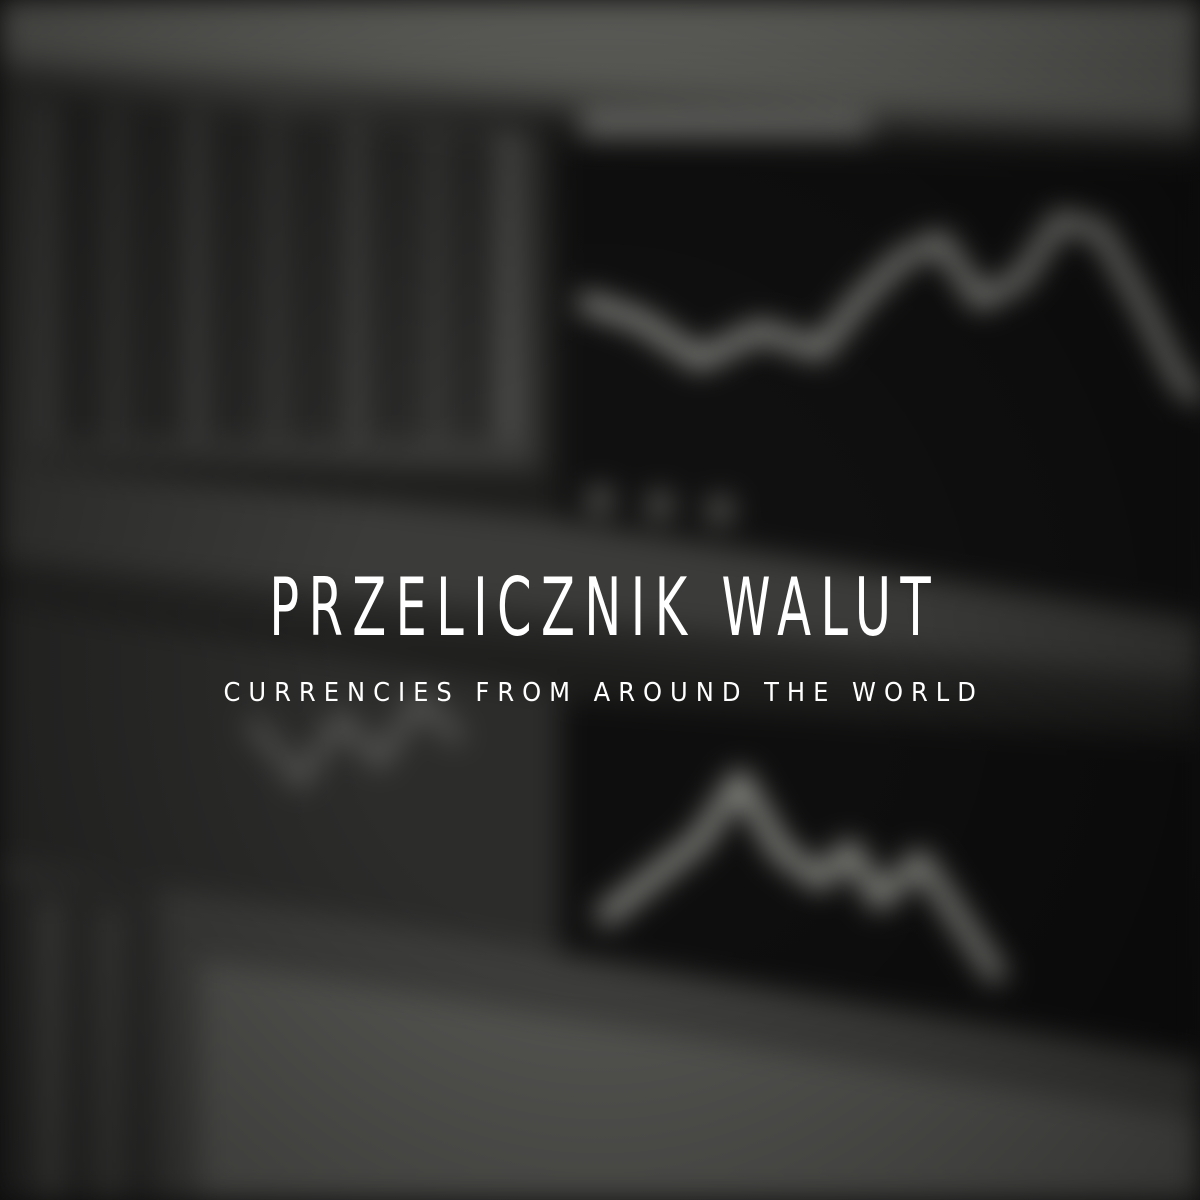 Image resolution: width=1200 pixels, height=1200 pixels. What do you see at coordinates (603, 693) in the screenshot?
I see `page-subtitle: CURRENCIES FROM AROUND THE WORLD` at bounding box center [603, 693].